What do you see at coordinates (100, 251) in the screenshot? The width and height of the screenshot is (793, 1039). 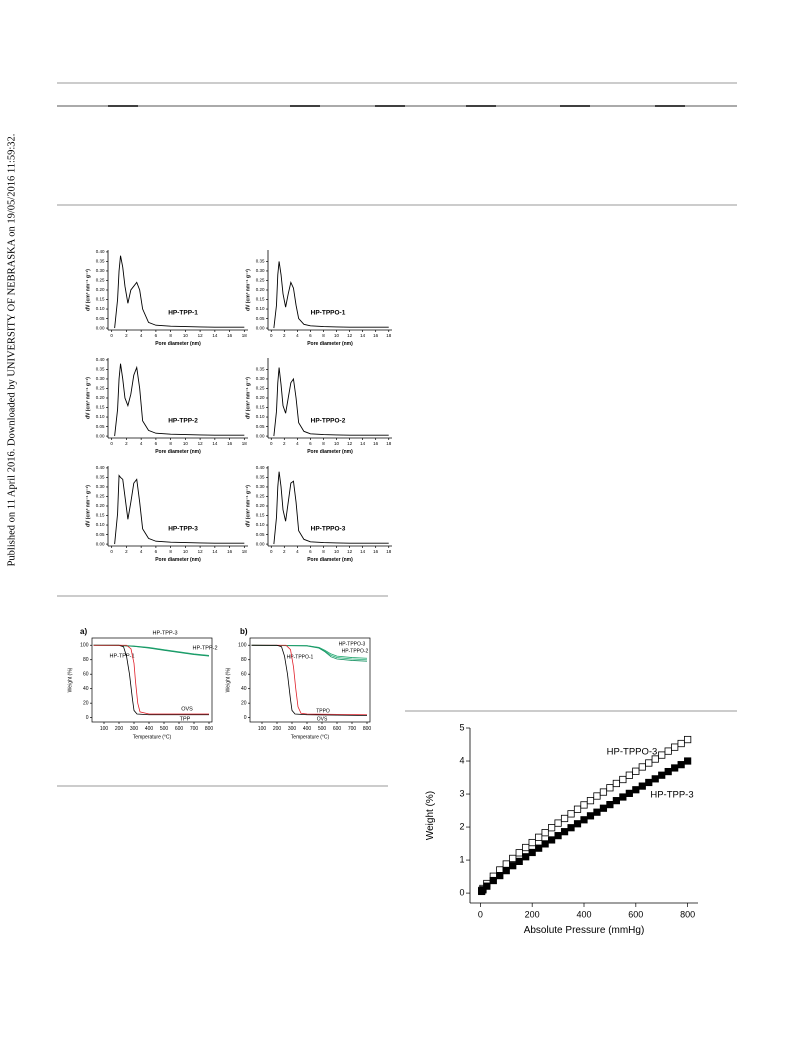 I see `y-tick-label: 0.40` at bounding box center [100, 251].